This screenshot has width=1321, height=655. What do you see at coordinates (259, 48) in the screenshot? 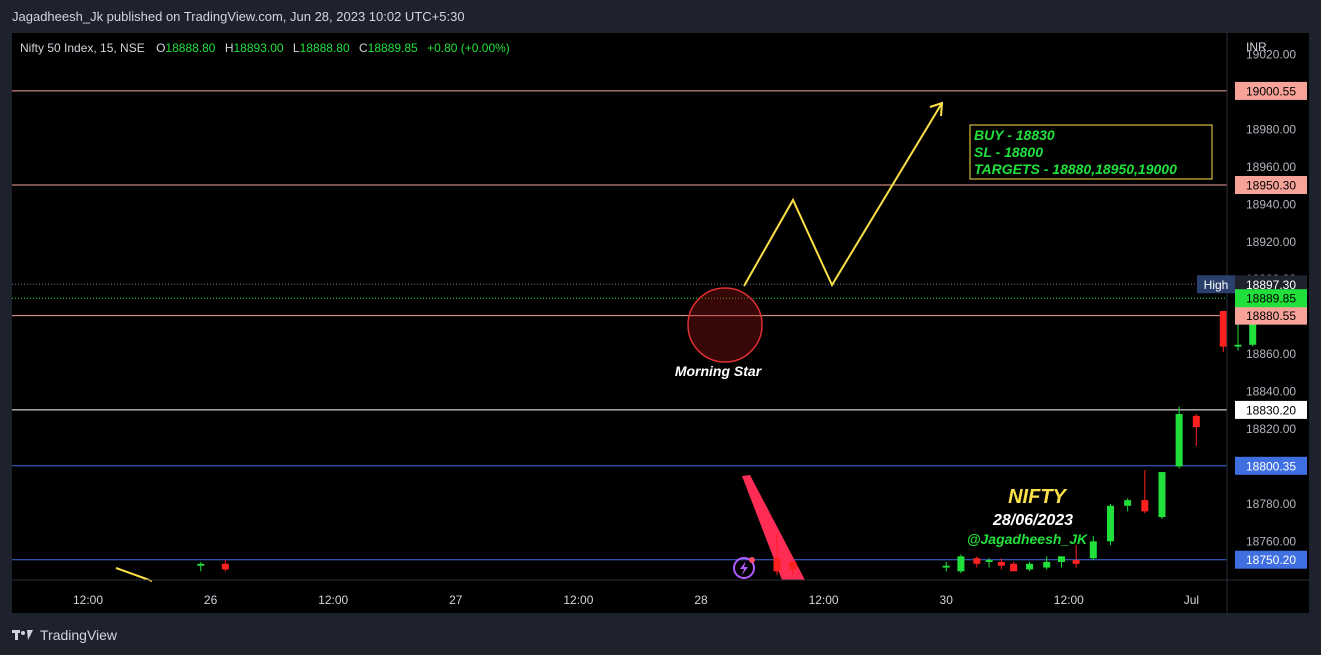
I see `legend-high: 18893.00` at bounding box center [259, 48].